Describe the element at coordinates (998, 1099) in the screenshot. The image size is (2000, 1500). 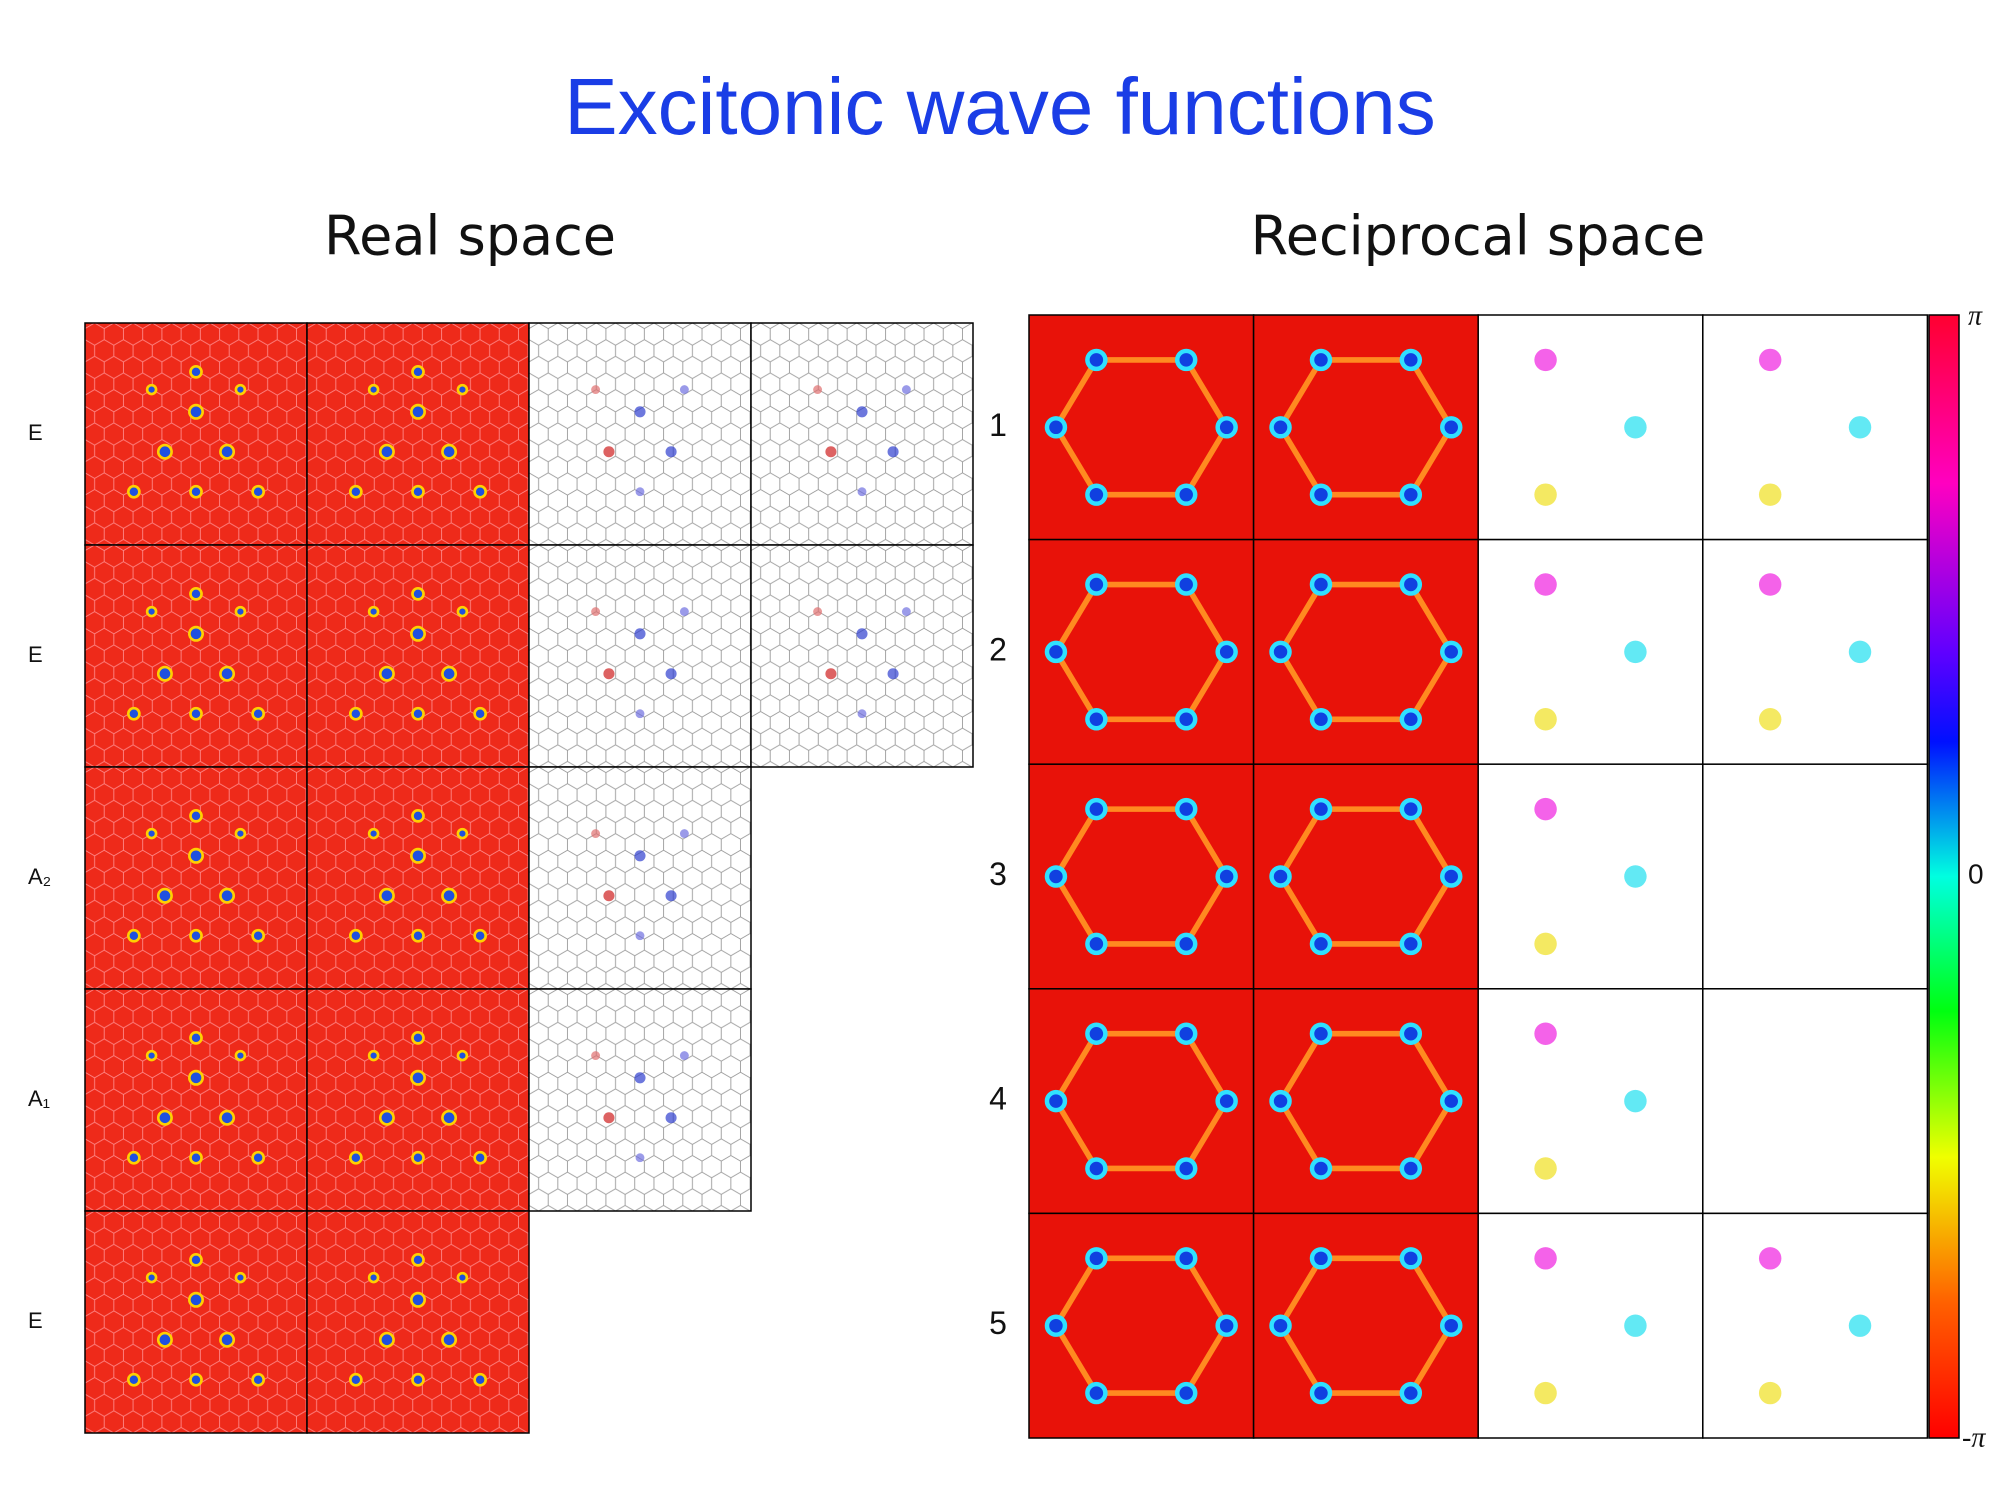
I see `row-number: 4` at that location.